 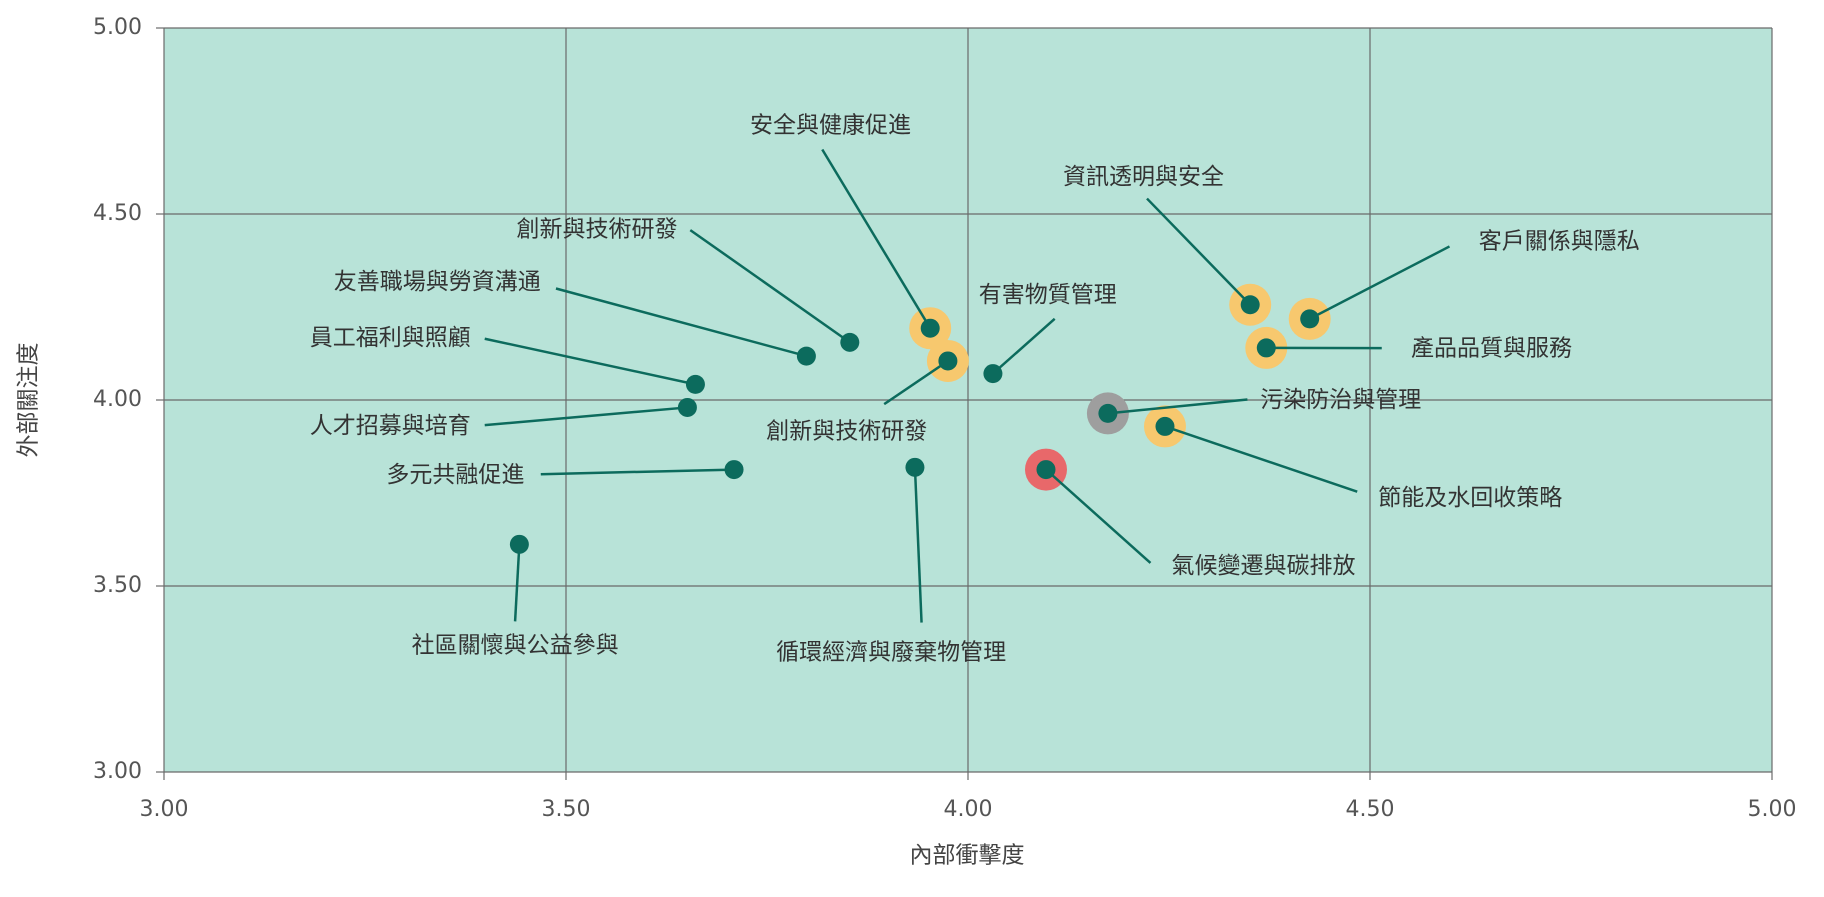 I want to click on point-label: 客戶關係與隱私, so click(x=1559, y=241).